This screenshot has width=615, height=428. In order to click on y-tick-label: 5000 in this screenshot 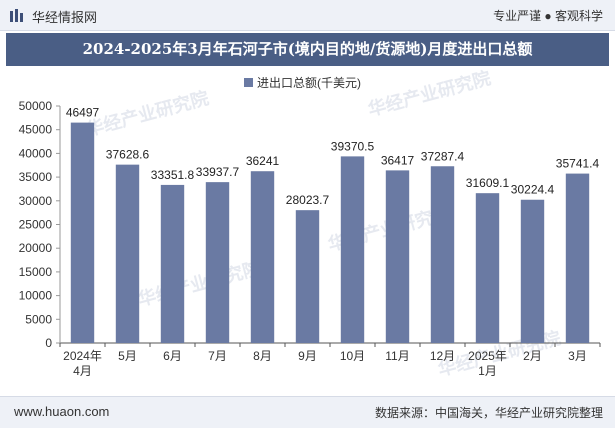, I will do `click(38, 319)`.